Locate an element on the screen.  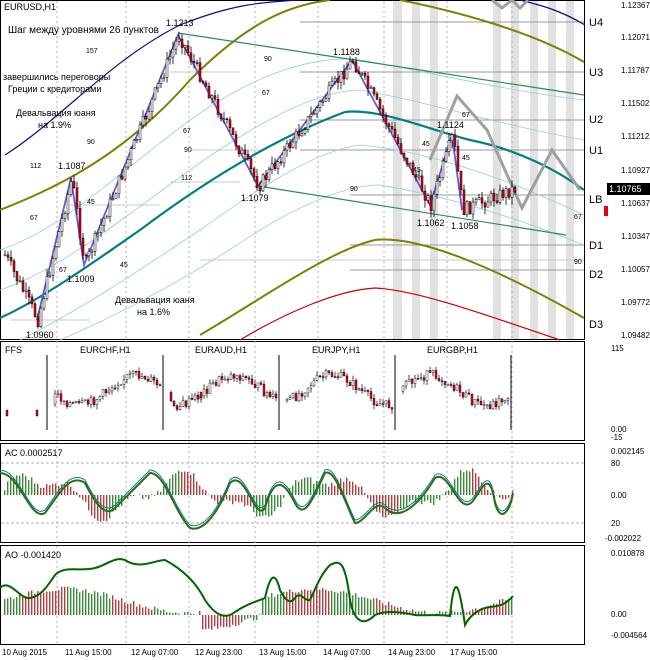
greece-note-line2: Греции с кредиторами is located at coordinates (54, 89).